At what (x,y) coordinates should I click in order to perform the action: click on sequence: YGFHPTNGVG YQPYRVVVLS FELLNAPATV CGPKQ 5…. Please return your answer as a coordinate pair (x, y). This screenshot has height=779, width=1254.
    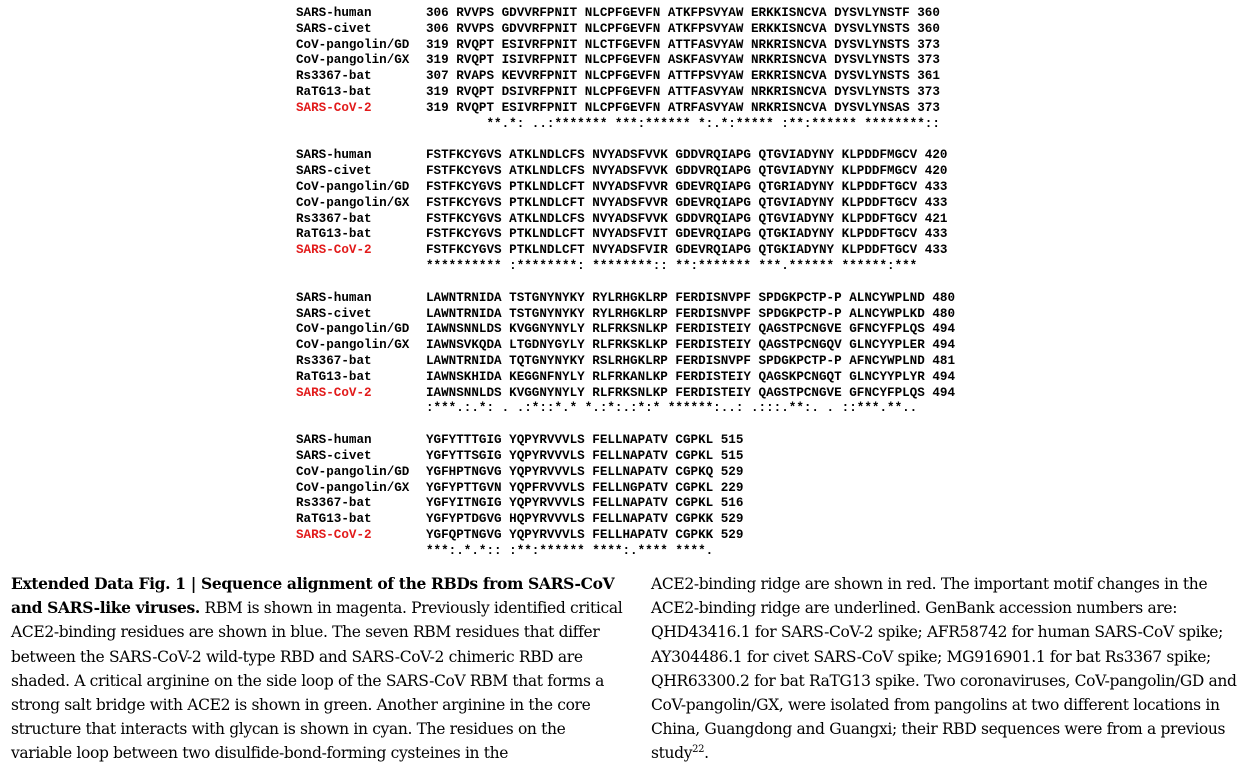
    Looking at the image, I should click on (585, 471).